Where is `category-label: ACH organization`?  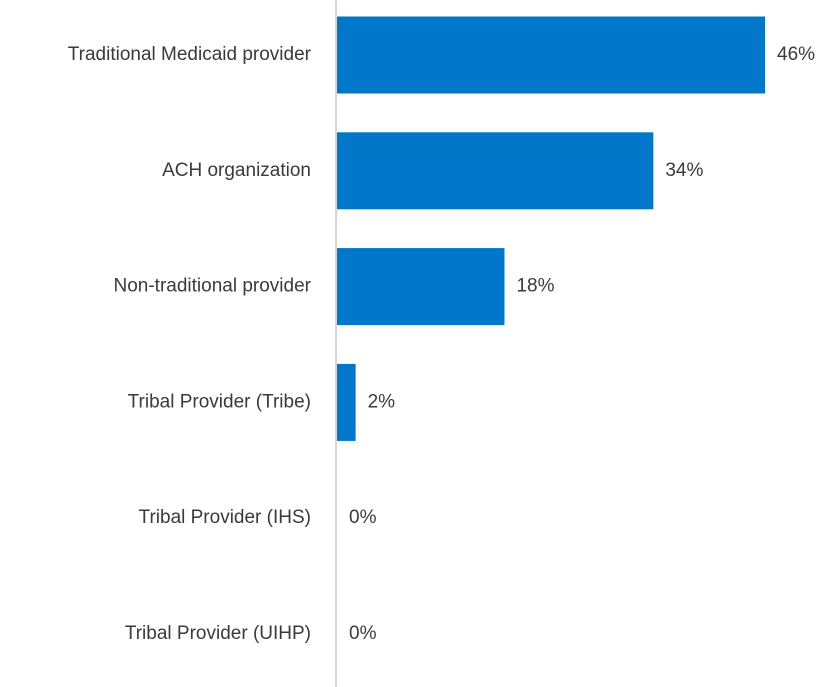 category-label: ACH organization is located at coordinates (236, 170).